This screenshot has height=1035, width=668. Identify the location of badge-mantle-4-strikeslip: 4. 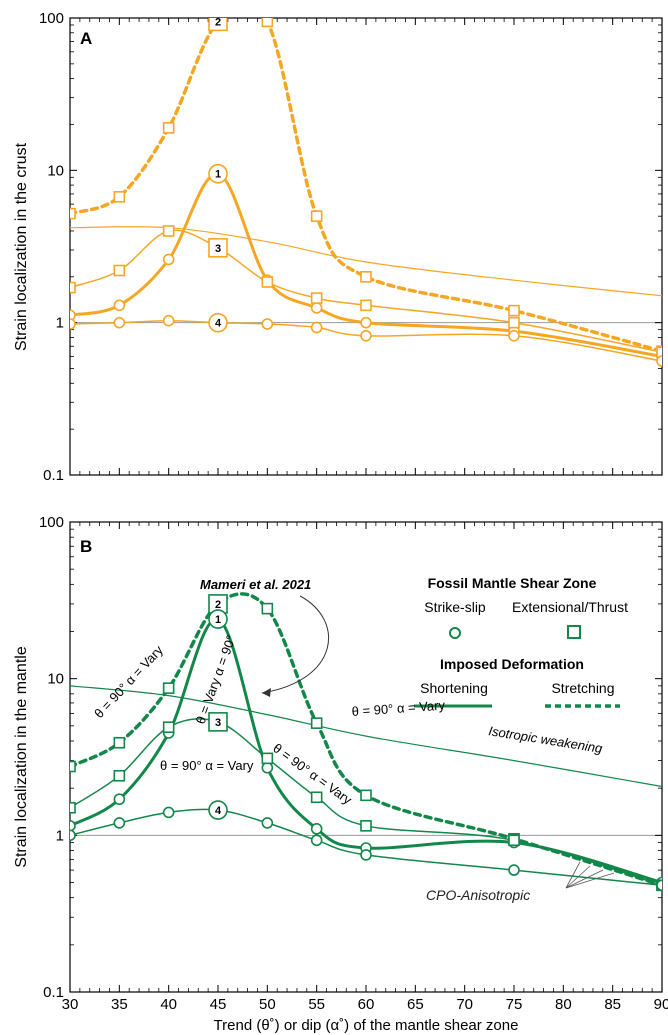
(218, 811).